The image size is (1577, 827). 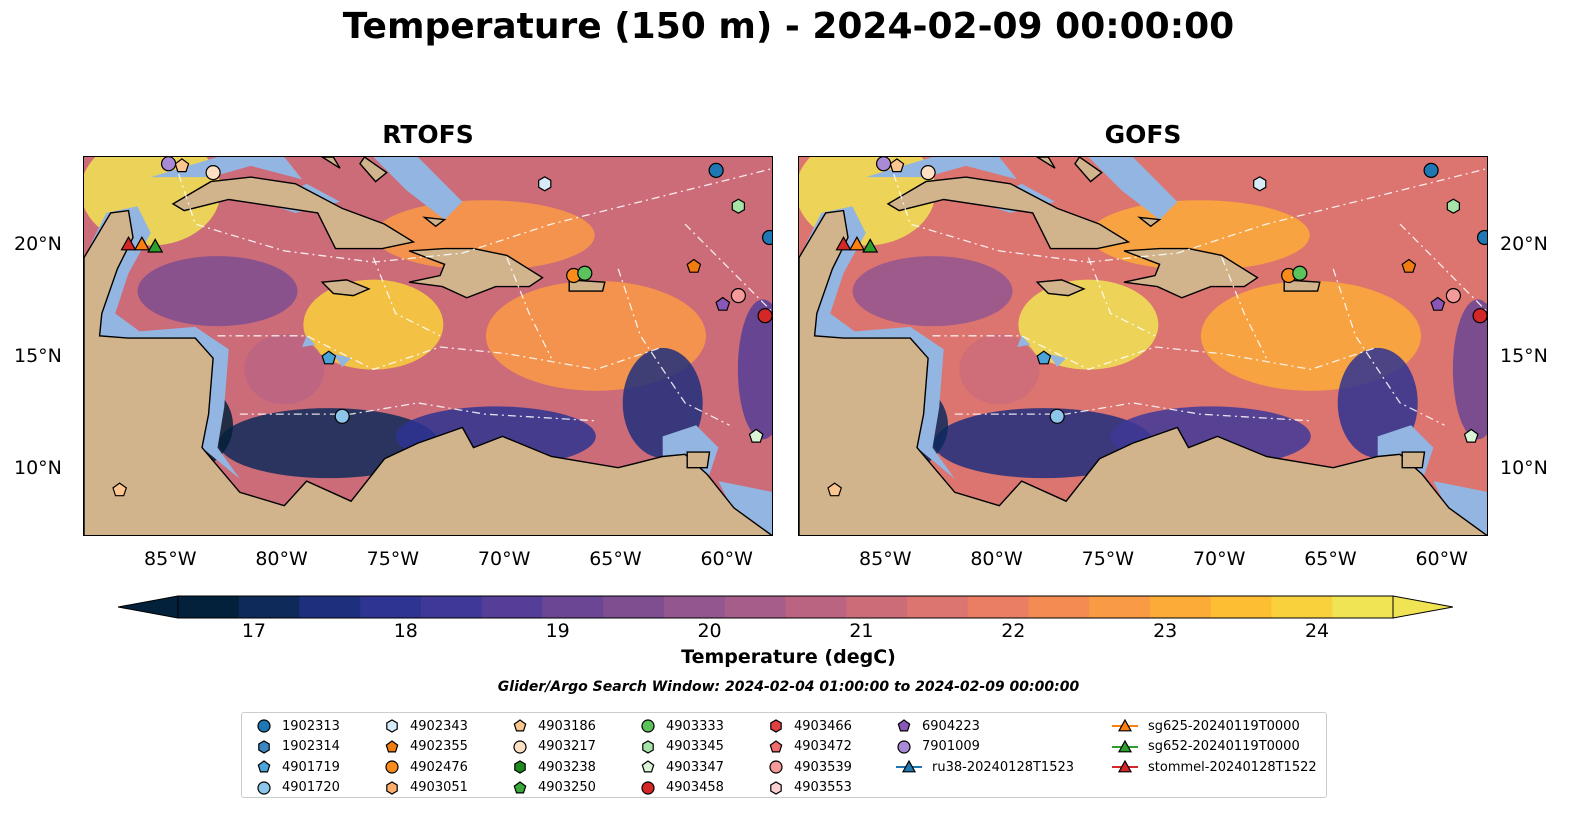 I want to click on legend-label: 4903539, so click(x=823, y=767).